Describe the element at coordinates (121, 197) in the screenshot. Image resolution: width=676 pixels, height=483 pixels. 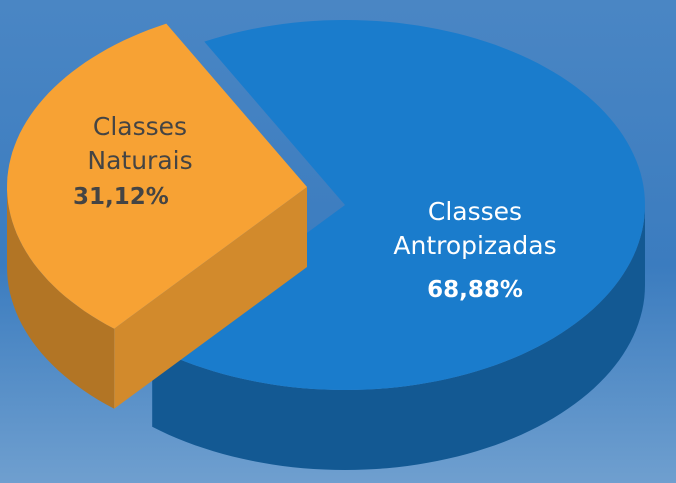
I see `value-label: 31,12%` at that location.